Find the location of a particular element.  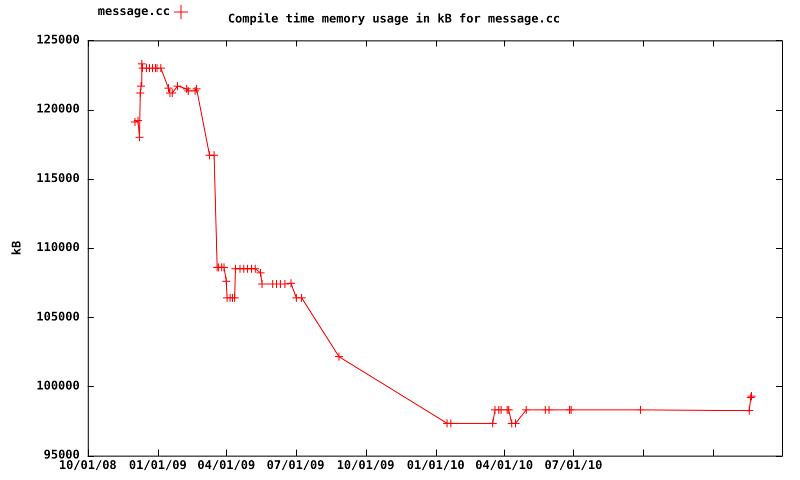

x-tick-label: 04/01/10 is located at coordinates (504, 465).